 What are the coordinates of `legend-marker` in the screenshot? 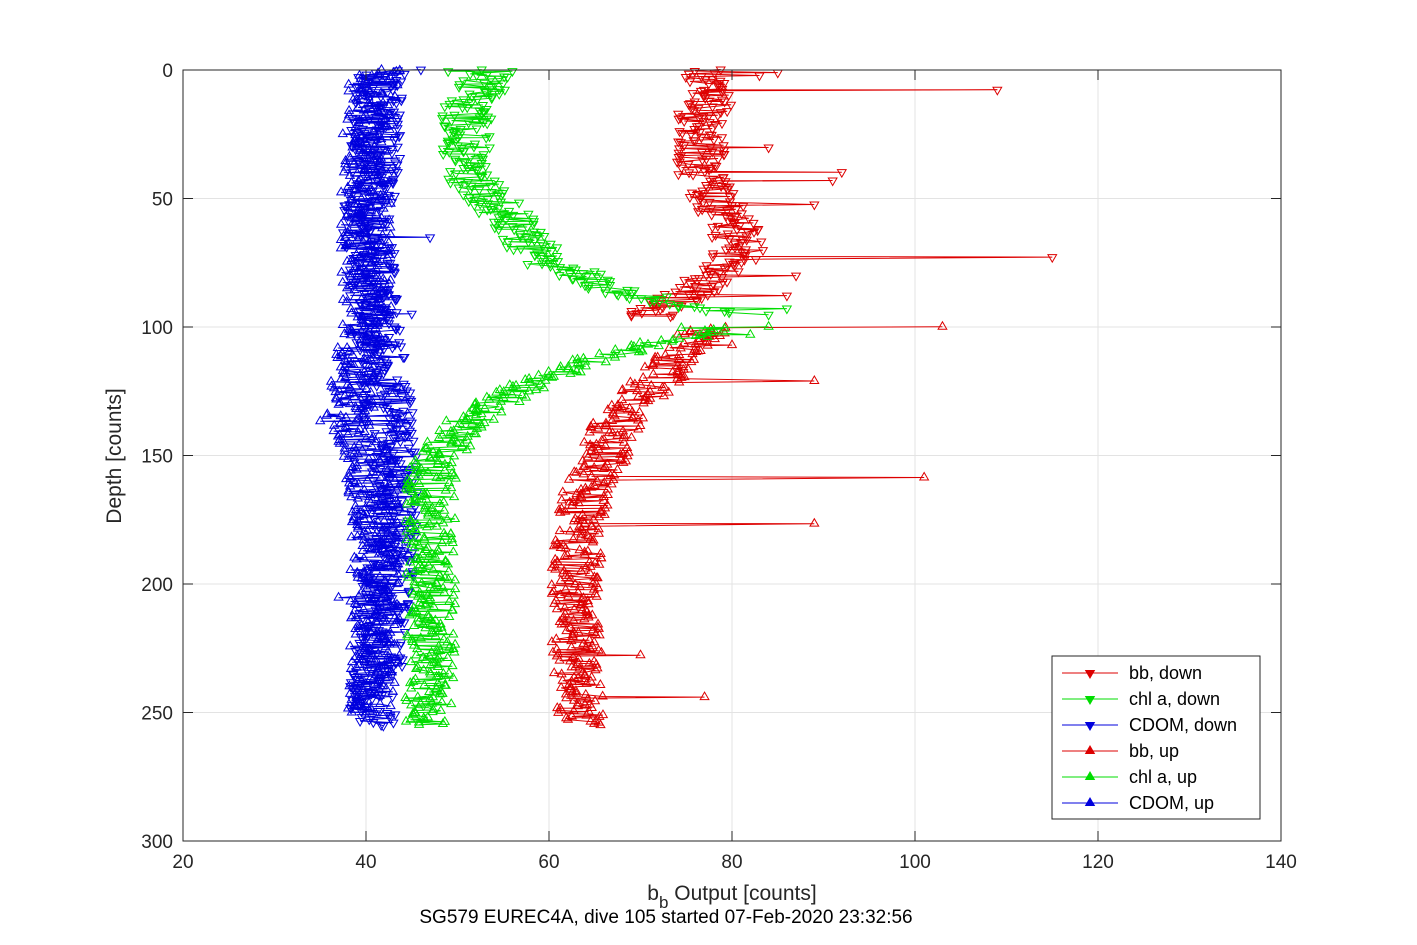 It's located at (1090, 726).